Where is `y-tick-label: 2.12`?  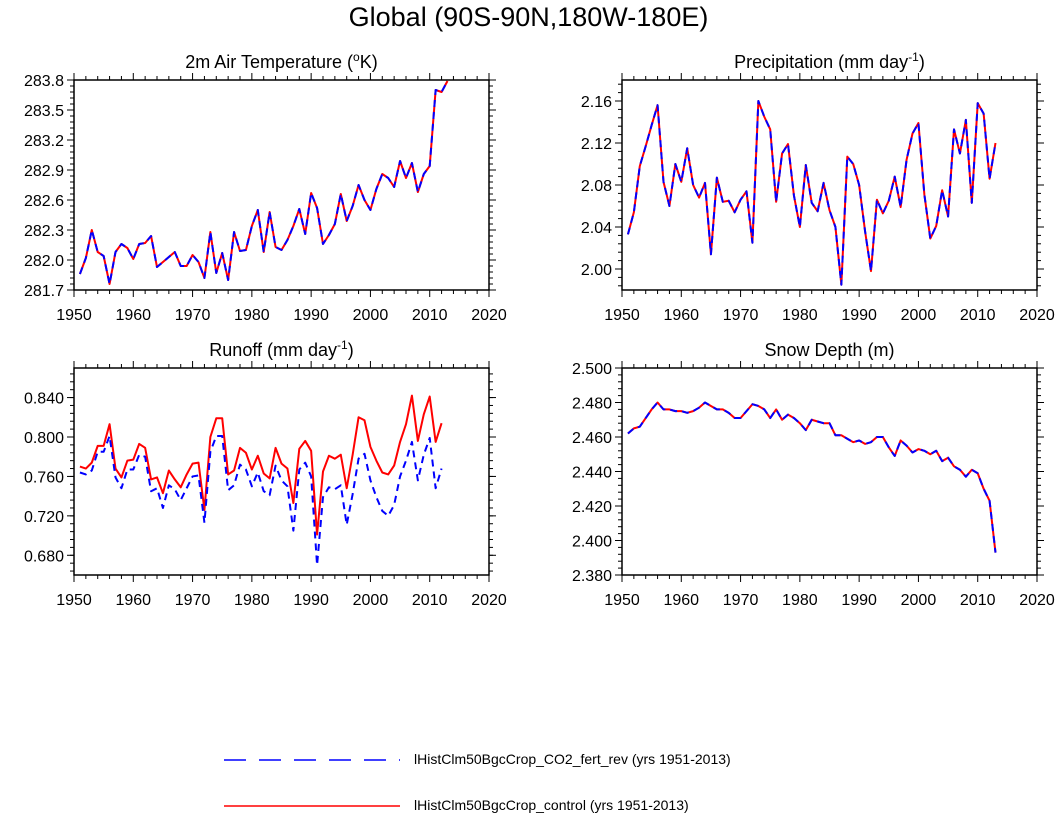 y-tick-label: 2.12 is located at coordinates (596, 144).